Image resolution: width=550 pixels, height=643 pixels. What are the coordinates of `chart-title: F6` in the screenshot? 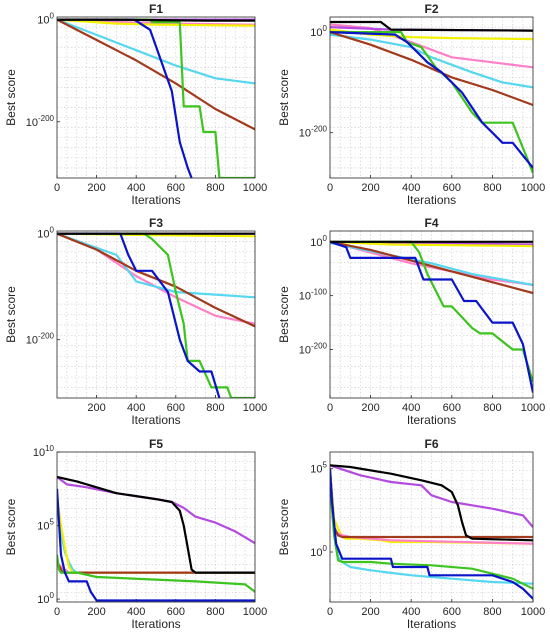 It's located at (431, 444).